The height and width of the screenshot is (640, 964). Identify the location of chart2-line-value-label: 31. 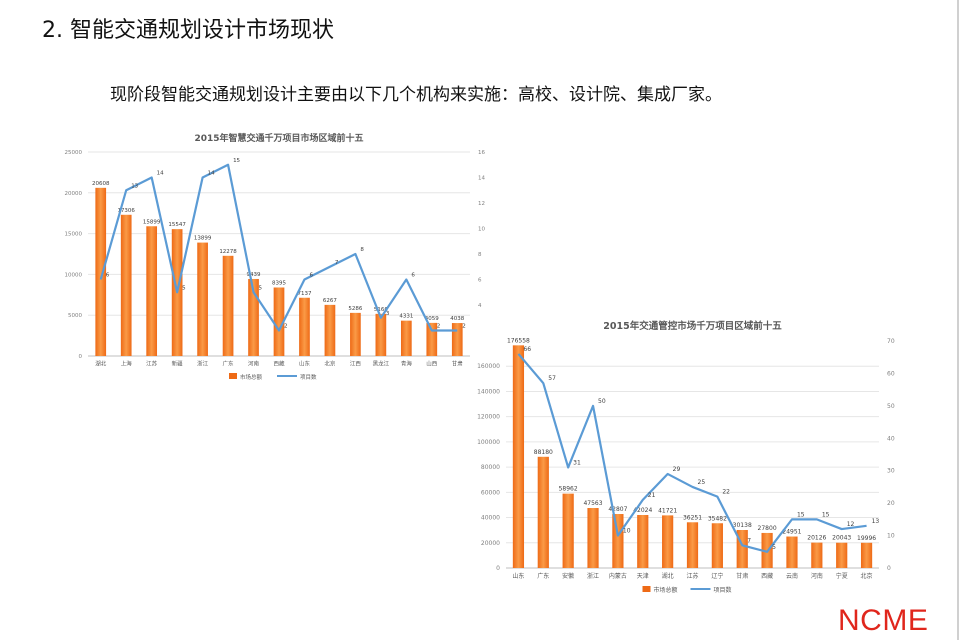
(577, 462).